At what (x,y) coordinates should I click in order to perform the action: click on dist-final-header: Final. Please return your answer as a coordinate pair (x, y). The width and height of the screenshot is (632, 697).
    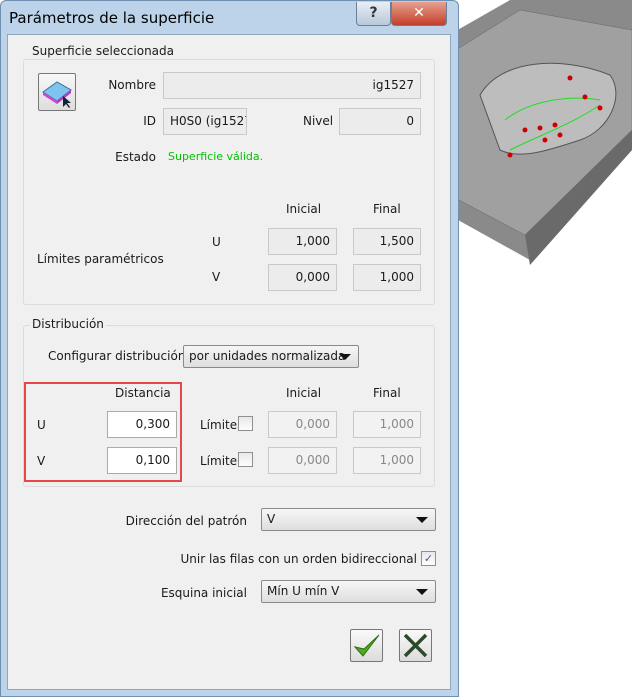
    Looking at the image, I should click on (387, 393).